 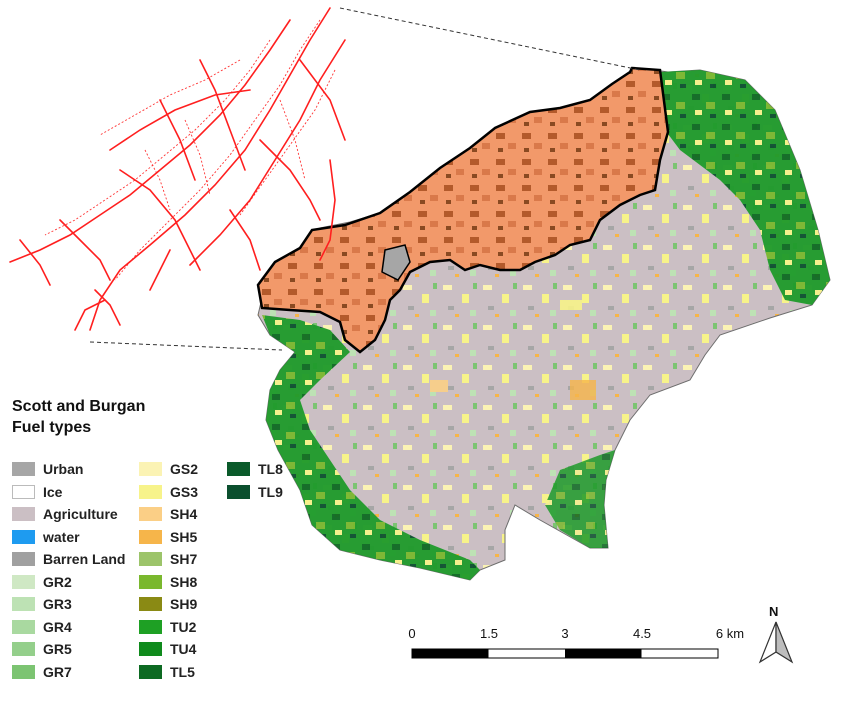 I want to click on legend-title: Scott and Burgan Fuel types, so click(x=79, y=417).